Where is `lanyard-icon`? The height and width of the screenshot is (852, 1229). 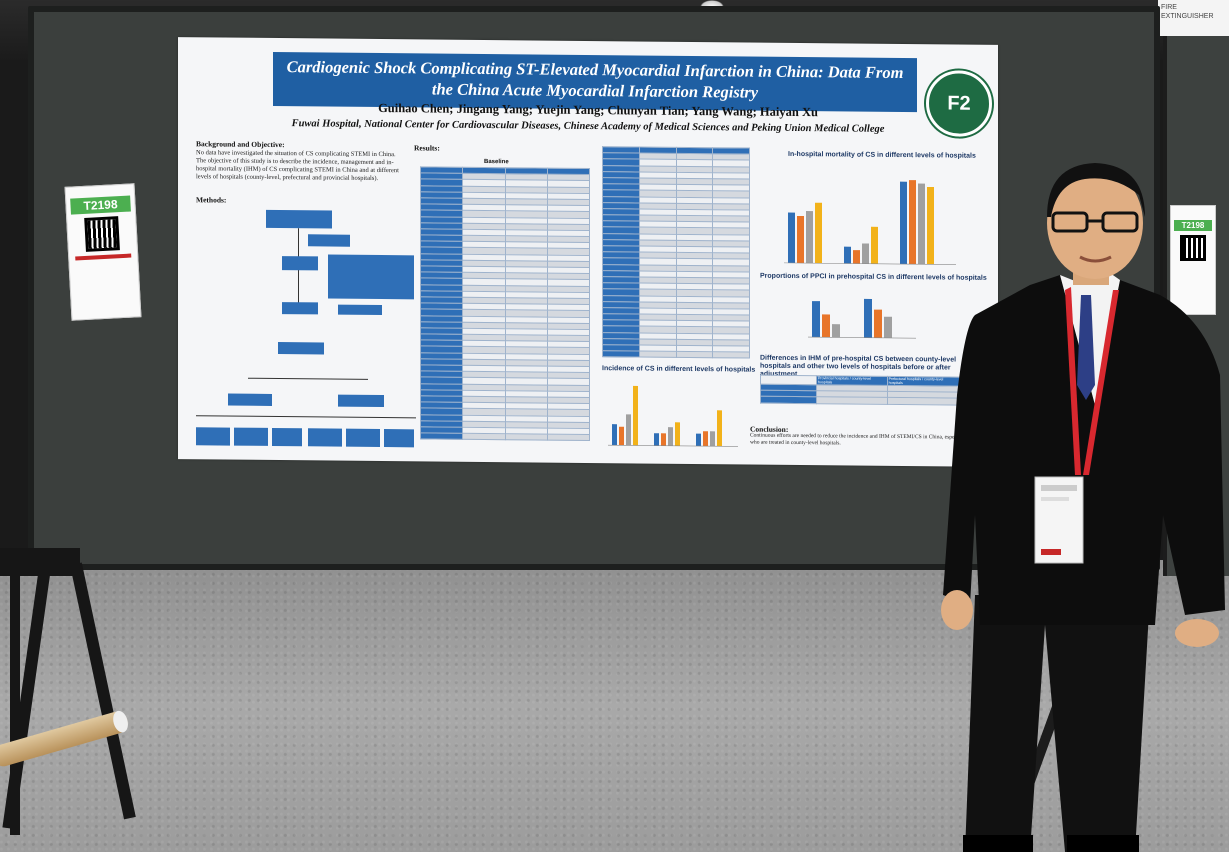
lanyard-icon is located at coordinates (1073, 381).